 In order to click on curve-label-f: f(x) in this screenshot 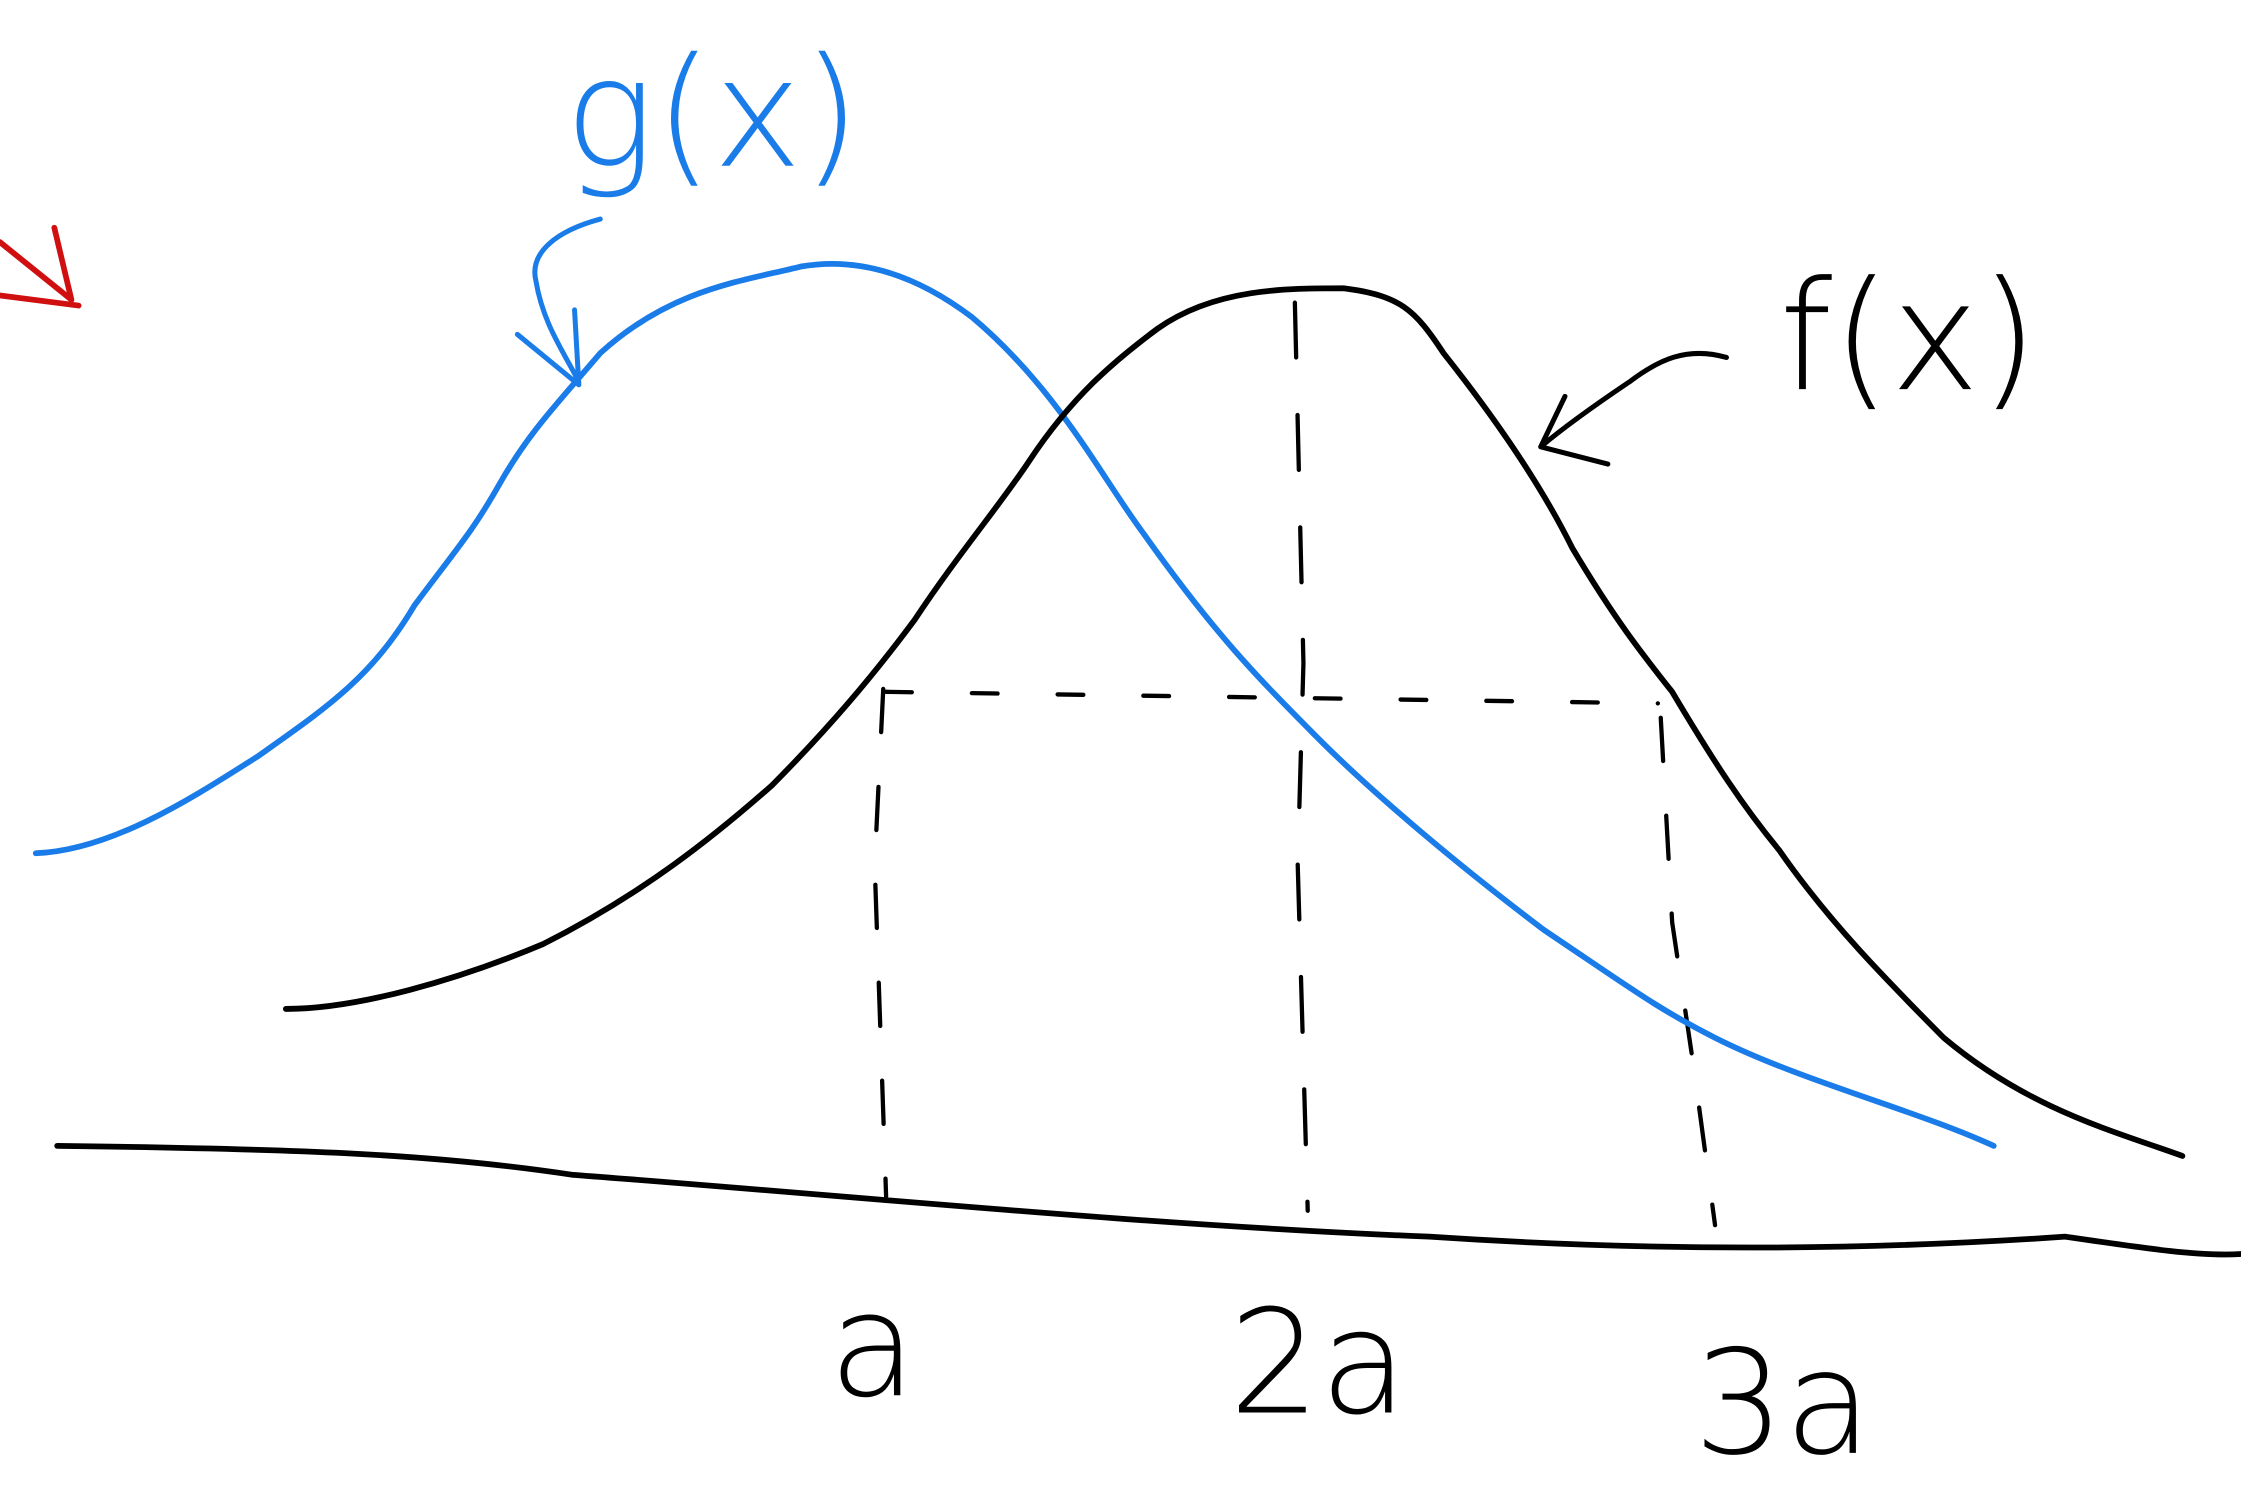, I will do `click(1908, 337)`.